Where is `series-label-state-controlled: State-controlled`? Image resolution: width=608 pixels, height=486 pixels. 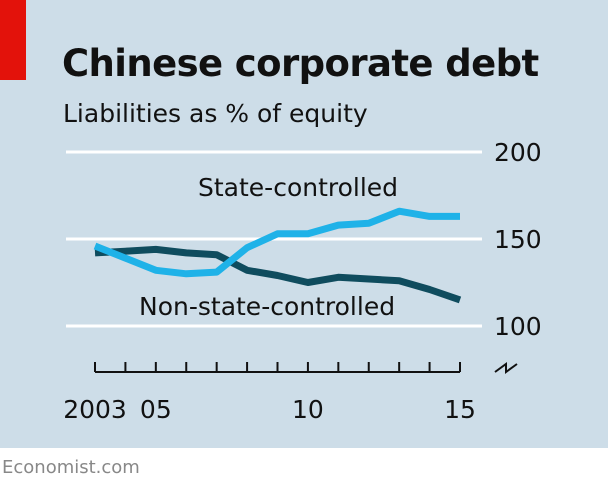
series-label-state-controlled: State-controlled is located at coordinates (298, 187).